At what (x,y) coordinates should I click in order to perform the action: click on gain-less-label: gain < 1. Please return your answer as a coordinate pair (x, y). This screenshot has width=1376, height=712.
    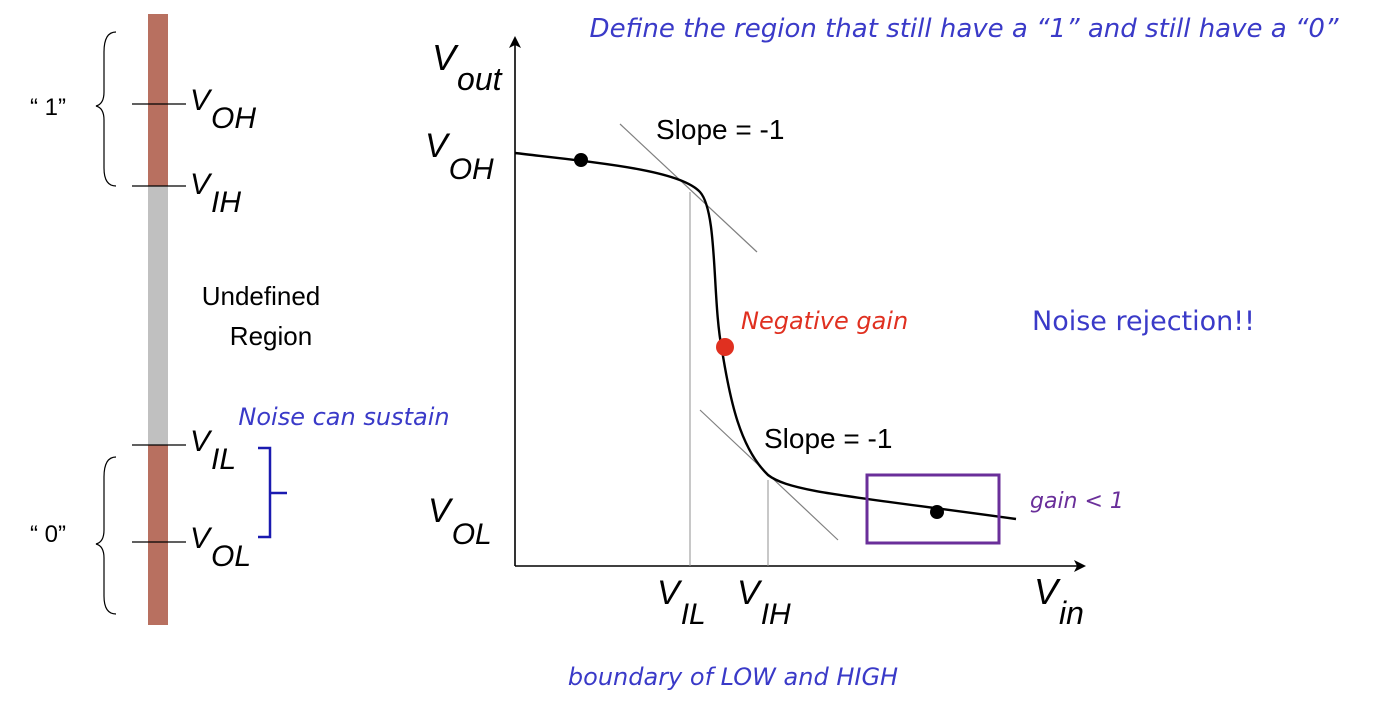
    Looking at the image, I should click on (1077, 501).